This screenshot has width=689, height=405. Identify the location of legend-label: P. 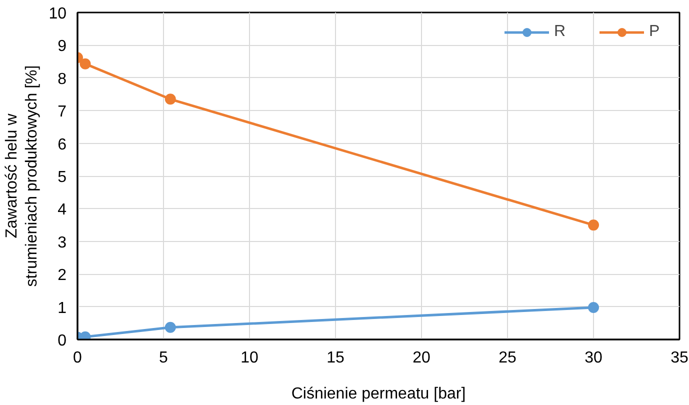
(655, 32).